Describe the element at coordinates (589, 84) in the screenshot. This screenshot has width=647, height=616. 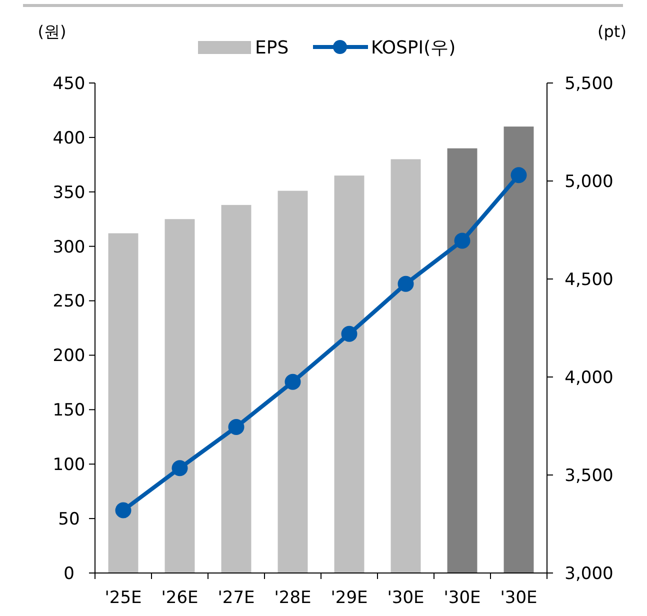
I see `y2-tick-label: 5,500` at that location.